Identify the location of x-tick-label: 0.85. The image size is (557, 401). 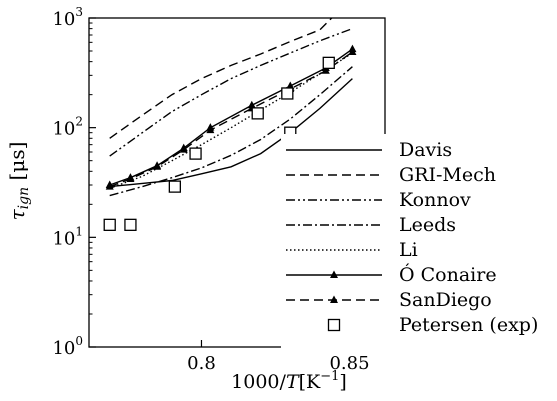
(349, 363).